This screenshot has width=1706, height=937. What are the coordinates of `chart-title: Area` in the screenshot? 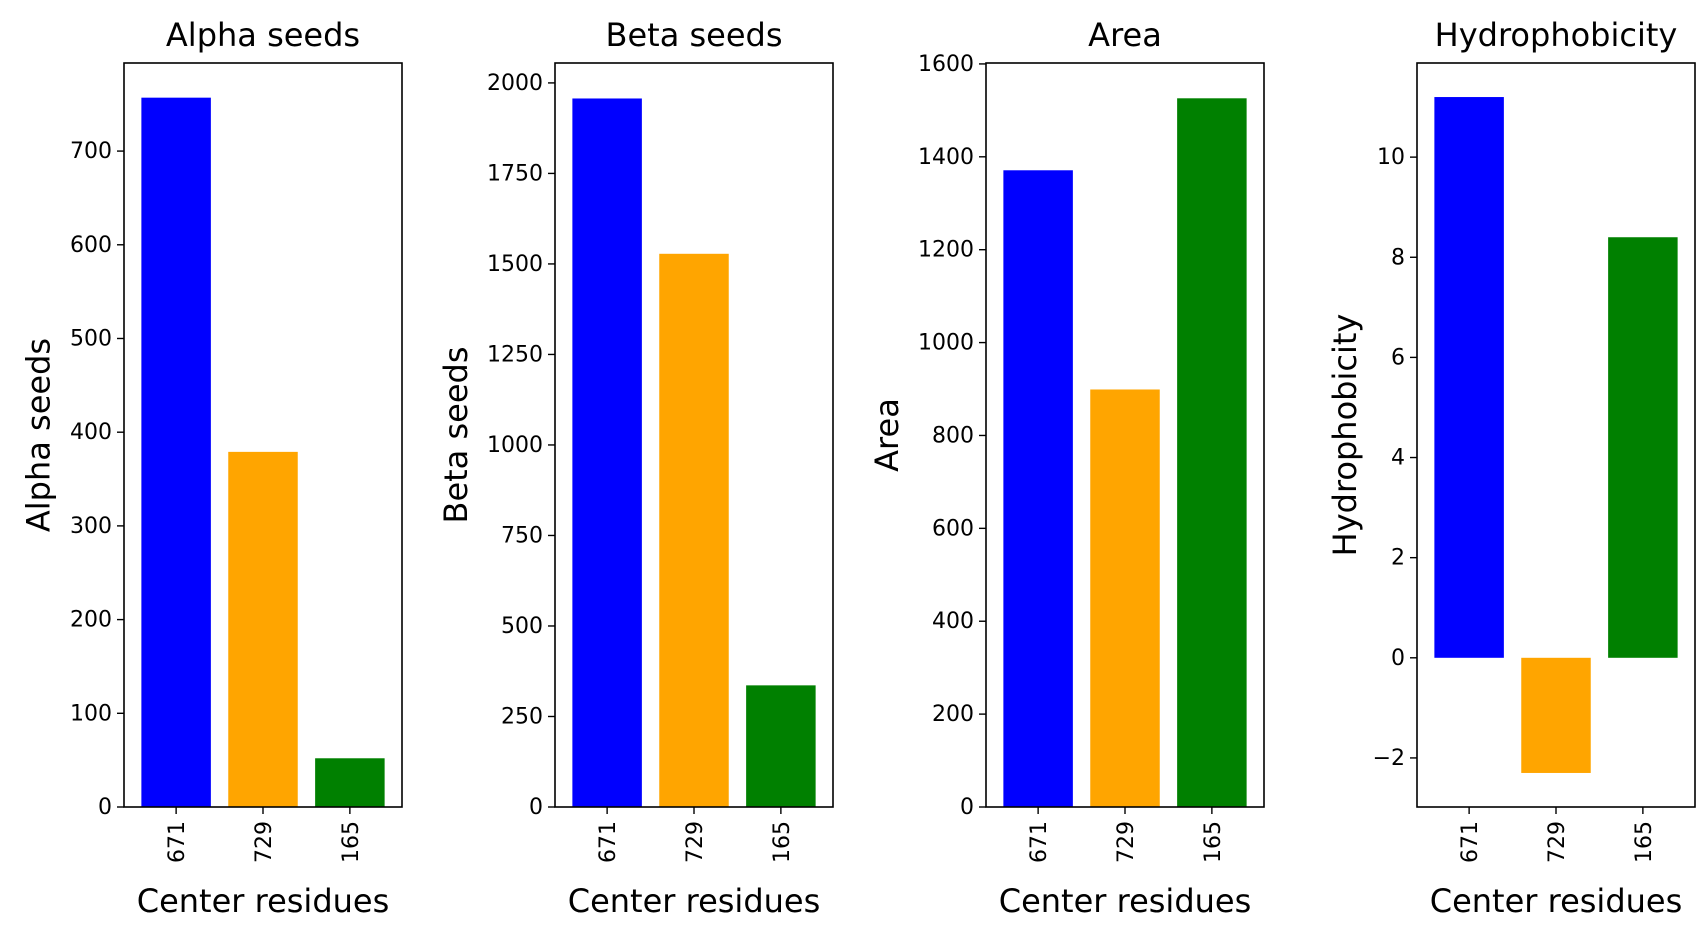 It's located at (1125, 35).